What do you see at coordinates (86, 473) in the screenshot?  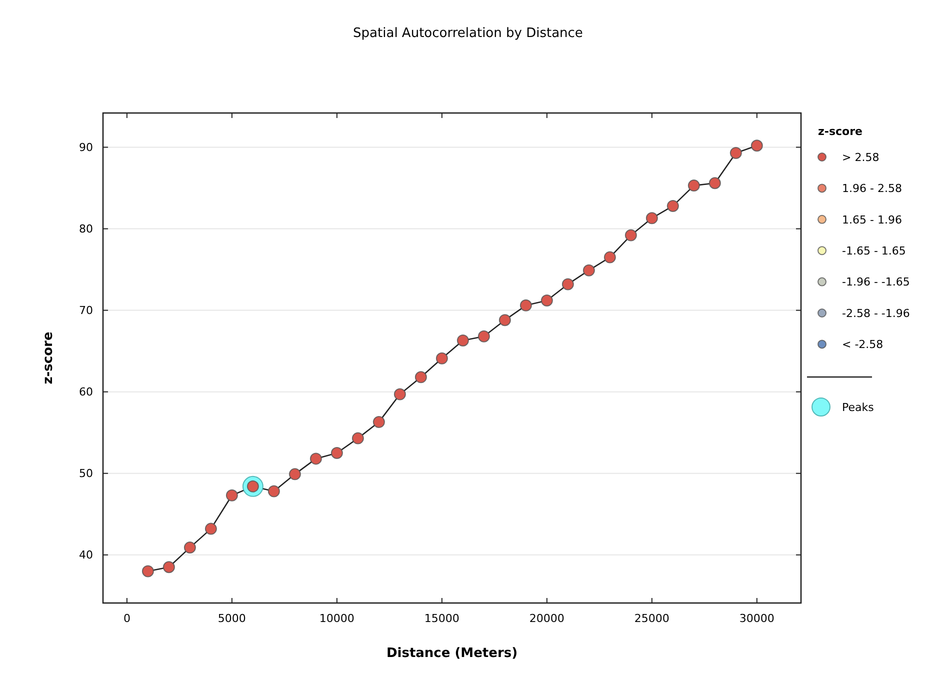 I see `y-tick-label: 50` at bounding box center [86, 473].